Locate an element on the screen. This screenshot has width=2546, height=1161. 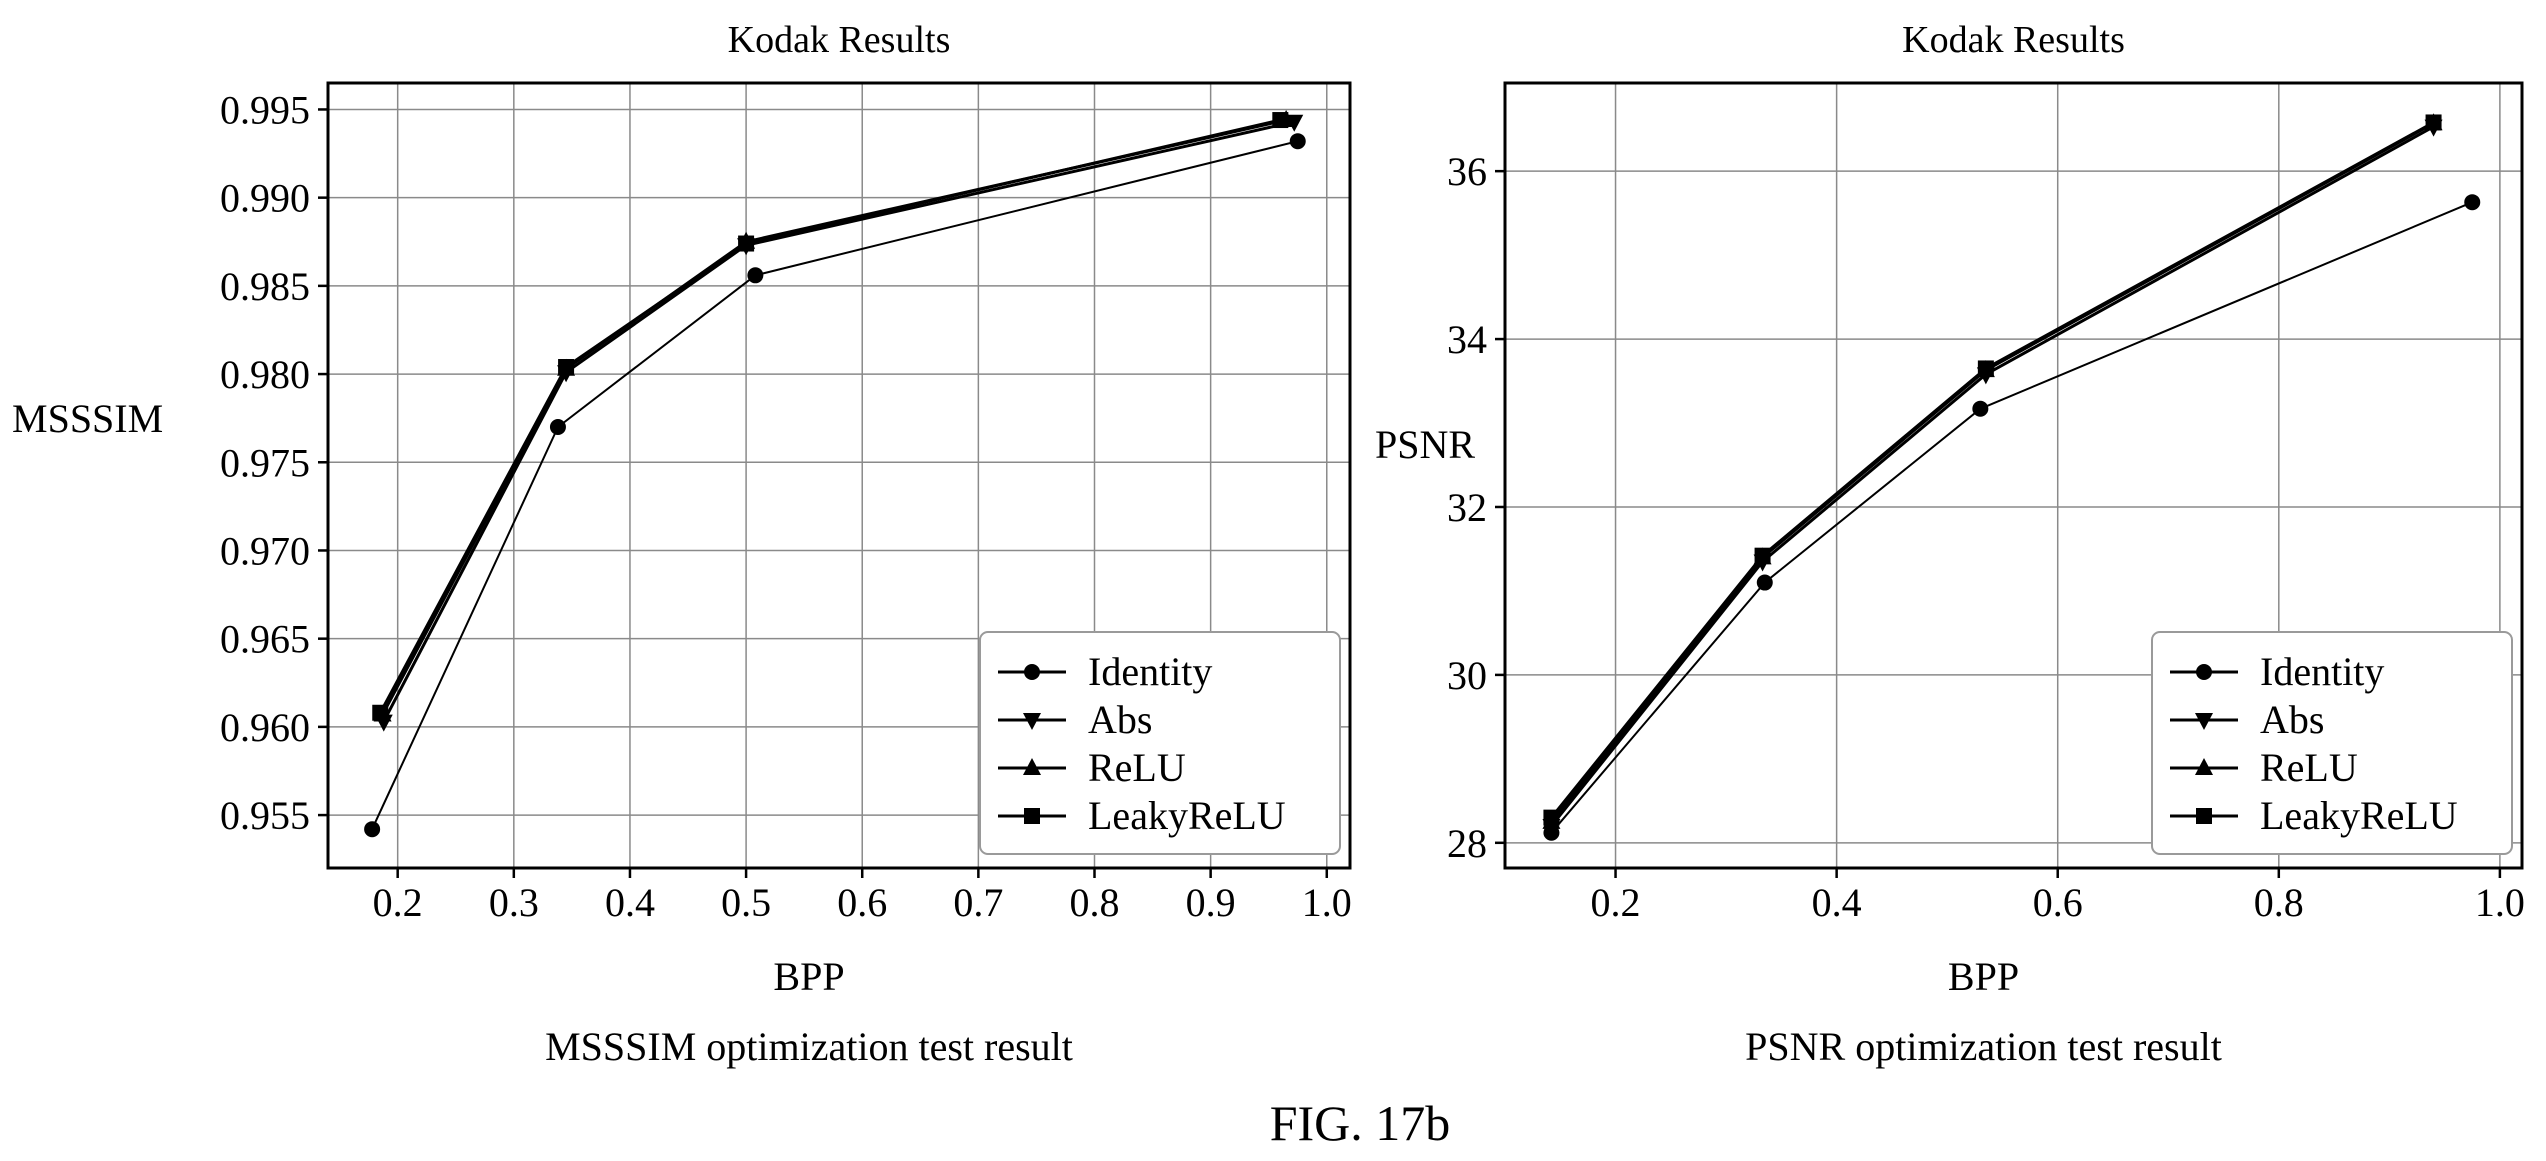
y-tick-label: 0.970 is located at coordinates (265, 550).